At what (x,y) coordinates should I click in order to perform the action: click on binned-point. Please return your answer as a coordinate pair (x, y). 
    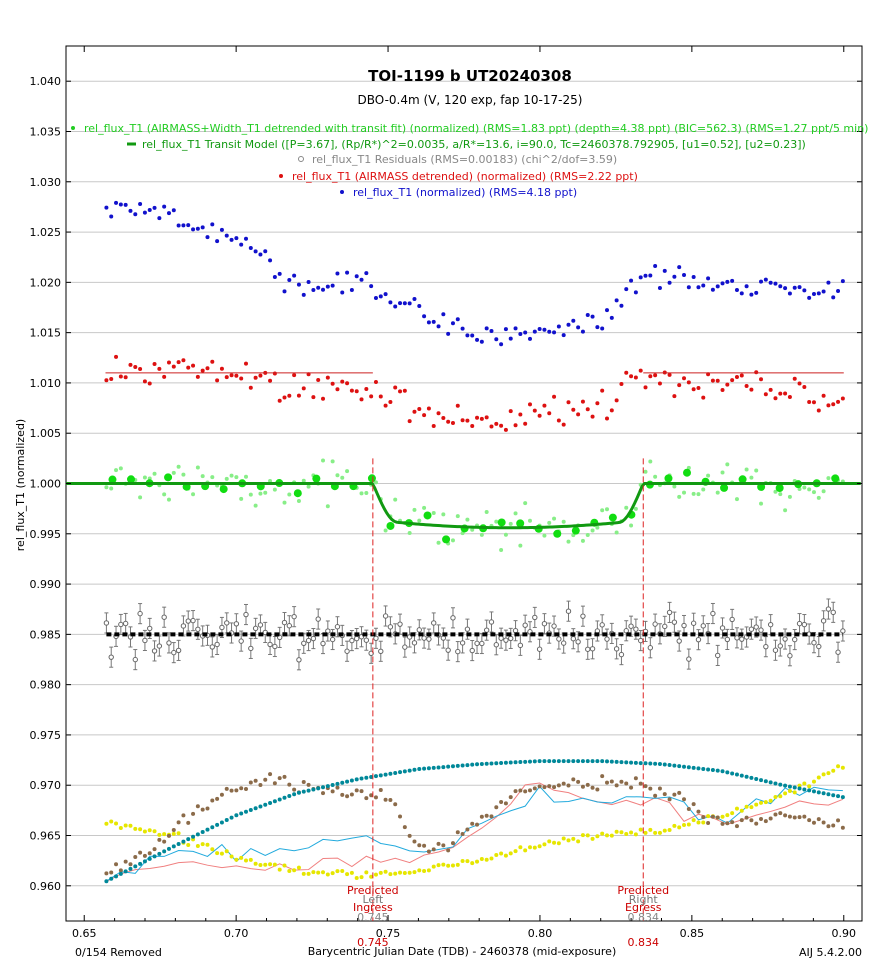
    Looking at the image, I should click on (131, 479).